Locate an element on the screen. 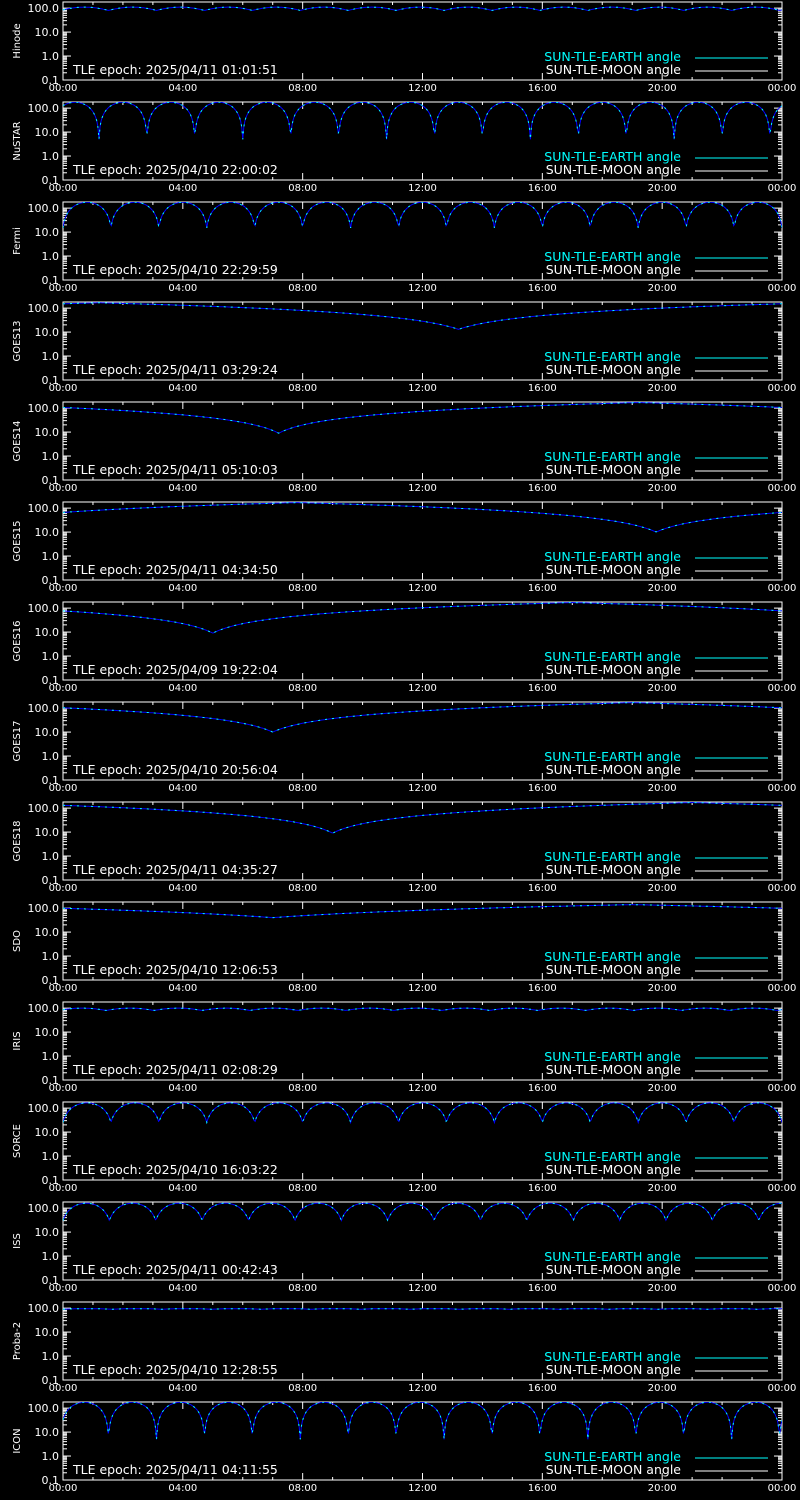  satellite-label: GOES13 is located at coordinates (17, 340).